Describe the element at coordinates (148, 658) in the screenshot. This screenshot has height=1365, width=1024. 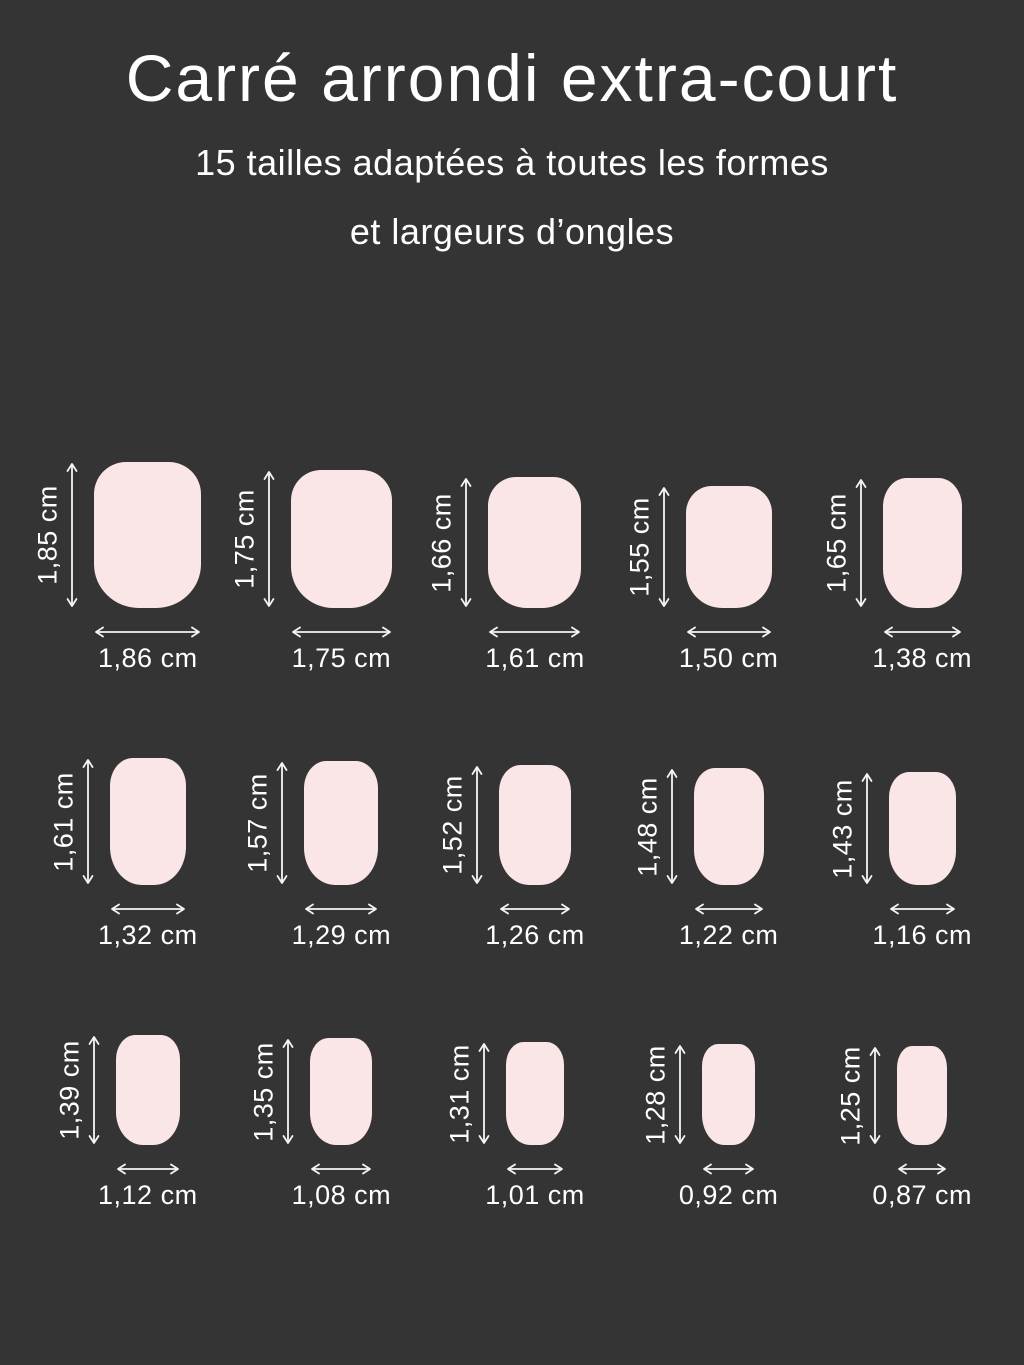
I see `width-label: 1,86 cm` at that location.